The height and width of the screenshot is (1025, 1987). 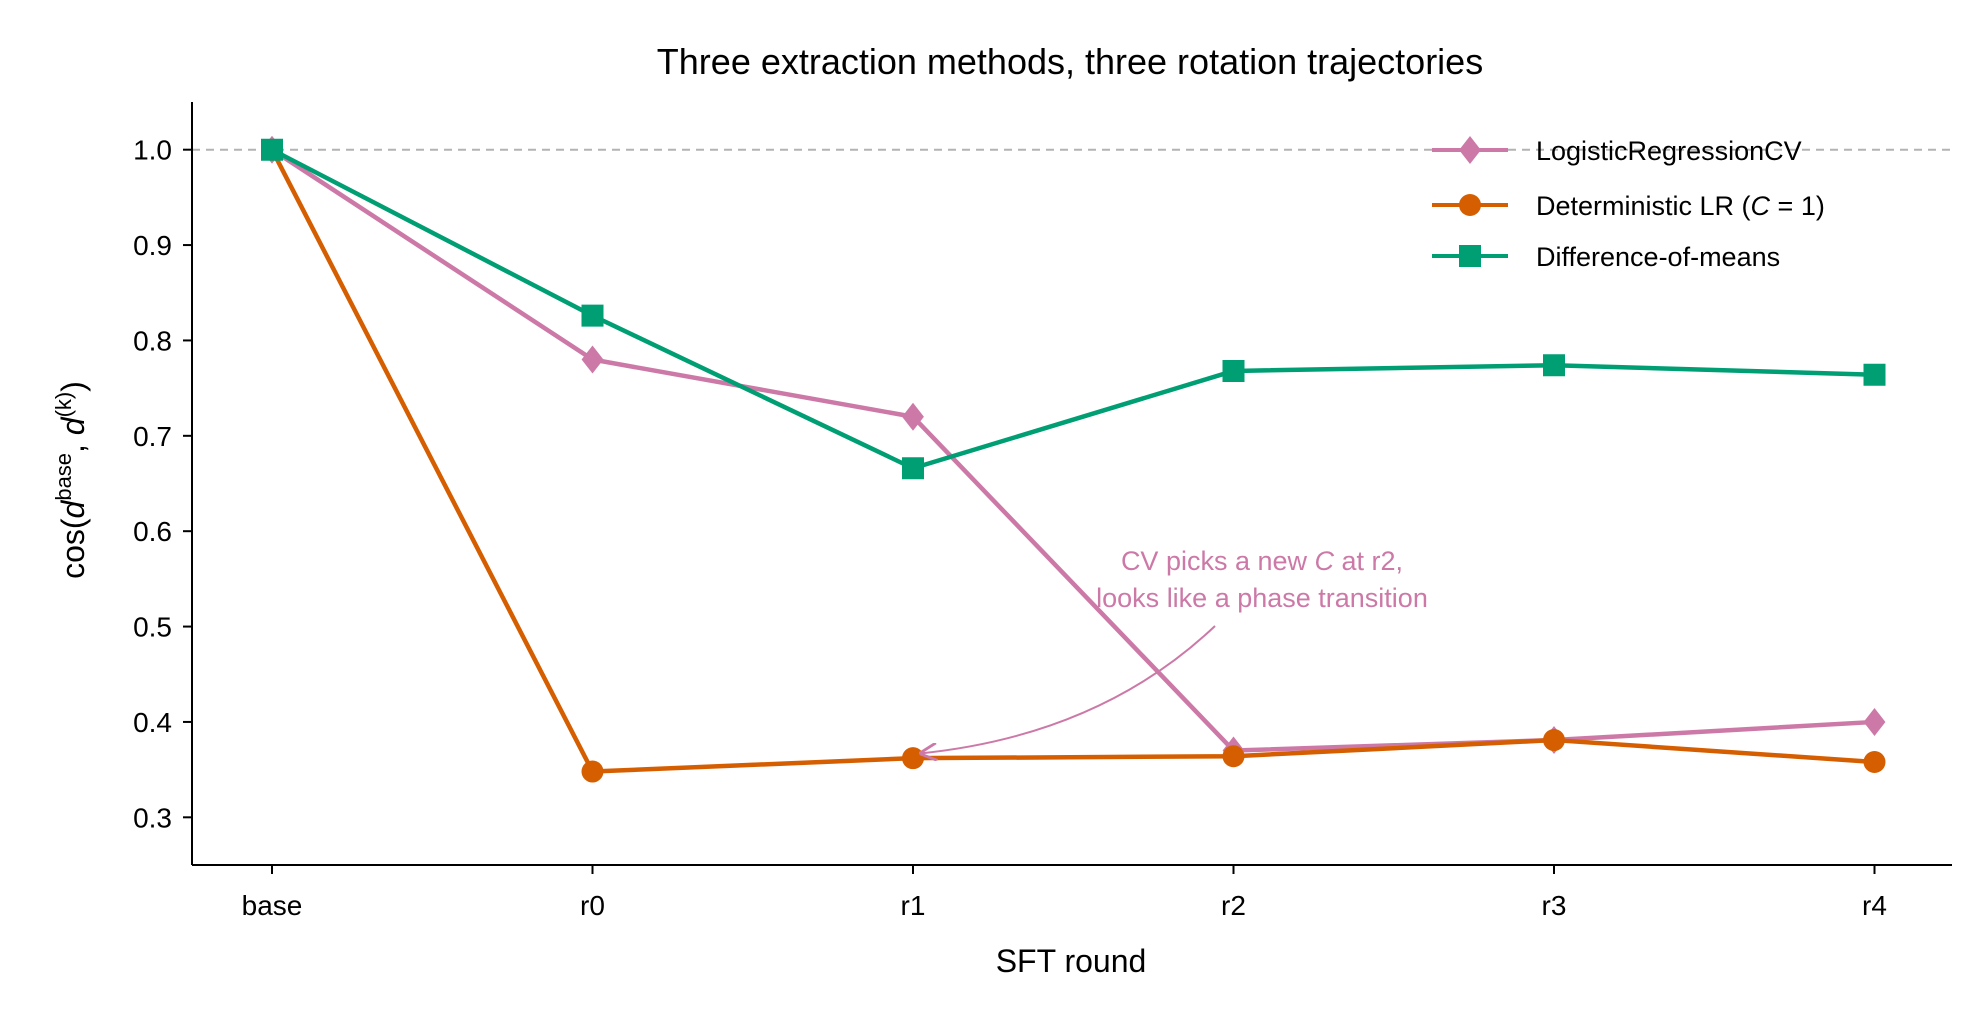 What do you see at coordinates (152, 150) in the screenshot?
I see `y-tick-label: 1.0` at bounding box center [152, 150].